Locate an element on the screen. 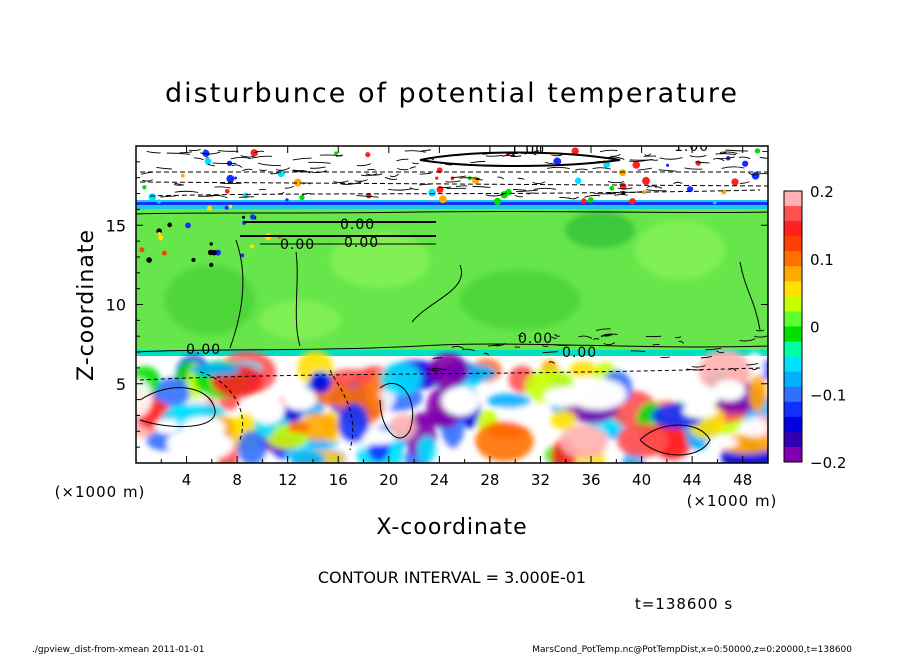 This screenshot has width=904, height=654. x-tick-label: 32 is located at coordinates (540, 480).